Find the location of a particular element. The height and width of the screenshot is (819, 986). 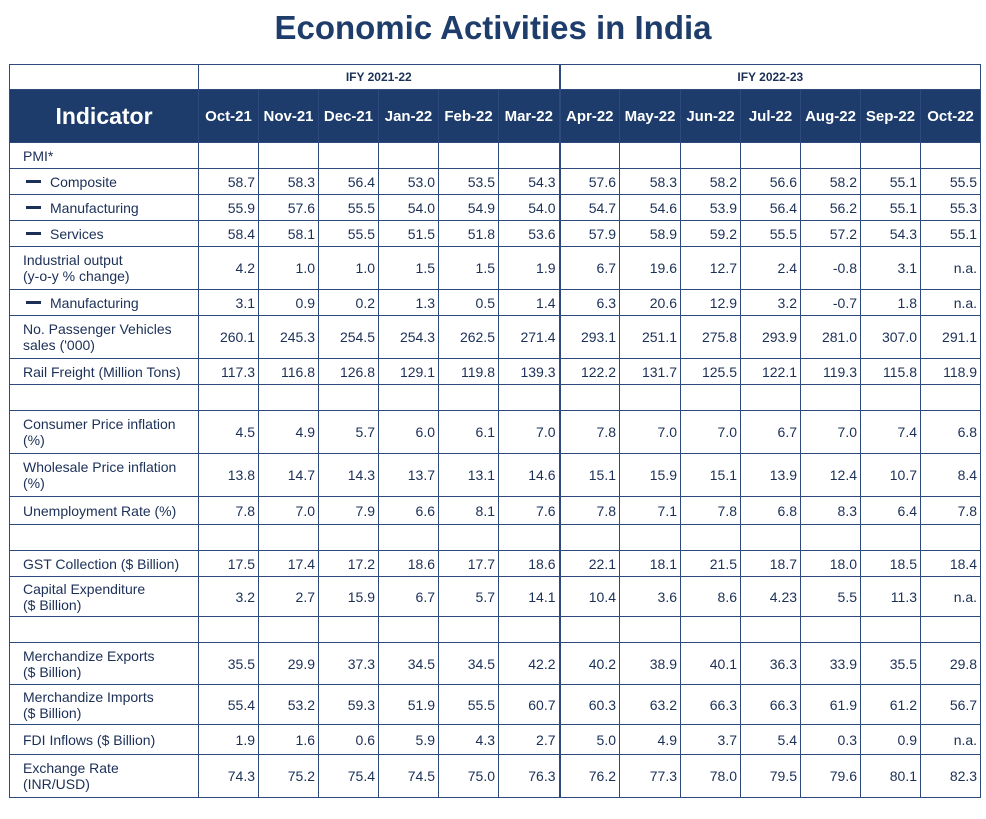

value-cell: 10.7 is located at coordinates (891, 475).